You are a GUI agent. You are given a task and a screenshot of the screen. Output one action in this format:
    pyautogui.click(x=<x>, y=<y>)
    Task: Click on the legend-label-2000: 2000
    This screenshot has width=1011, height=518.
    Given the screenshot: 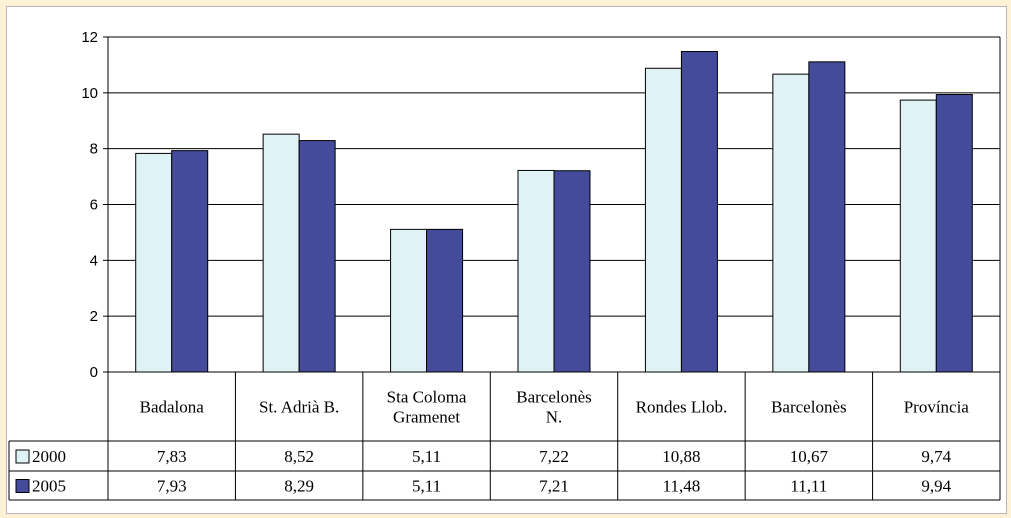 What is the action you would take?
    pyautogui.click(x=49, y=456)
    